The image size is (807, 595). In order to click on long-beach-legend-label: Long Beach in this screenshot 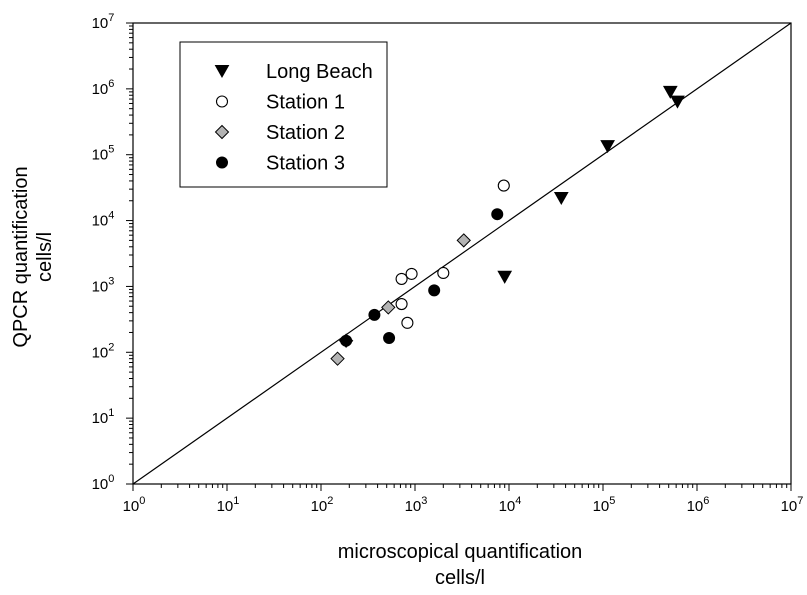, I will do `click(319, 72)`.